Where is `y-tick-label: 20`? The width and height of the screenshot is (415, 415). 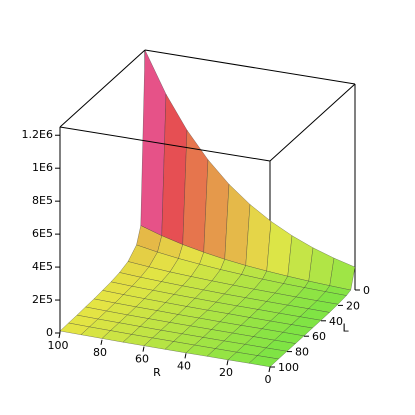 y-tick-label: 20 is located at coordinates (353, 305).